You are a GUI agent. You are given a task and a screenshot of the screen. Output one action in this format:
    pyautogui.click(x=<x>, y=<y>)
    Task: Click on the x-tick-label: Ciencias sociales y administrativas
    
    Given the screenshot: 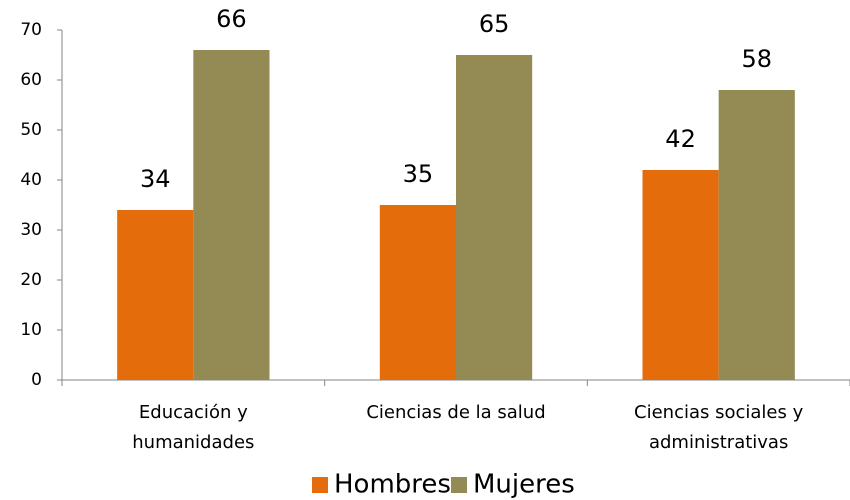 What is the action you would take?
    pyautogui.click(x=719, y=427)
    